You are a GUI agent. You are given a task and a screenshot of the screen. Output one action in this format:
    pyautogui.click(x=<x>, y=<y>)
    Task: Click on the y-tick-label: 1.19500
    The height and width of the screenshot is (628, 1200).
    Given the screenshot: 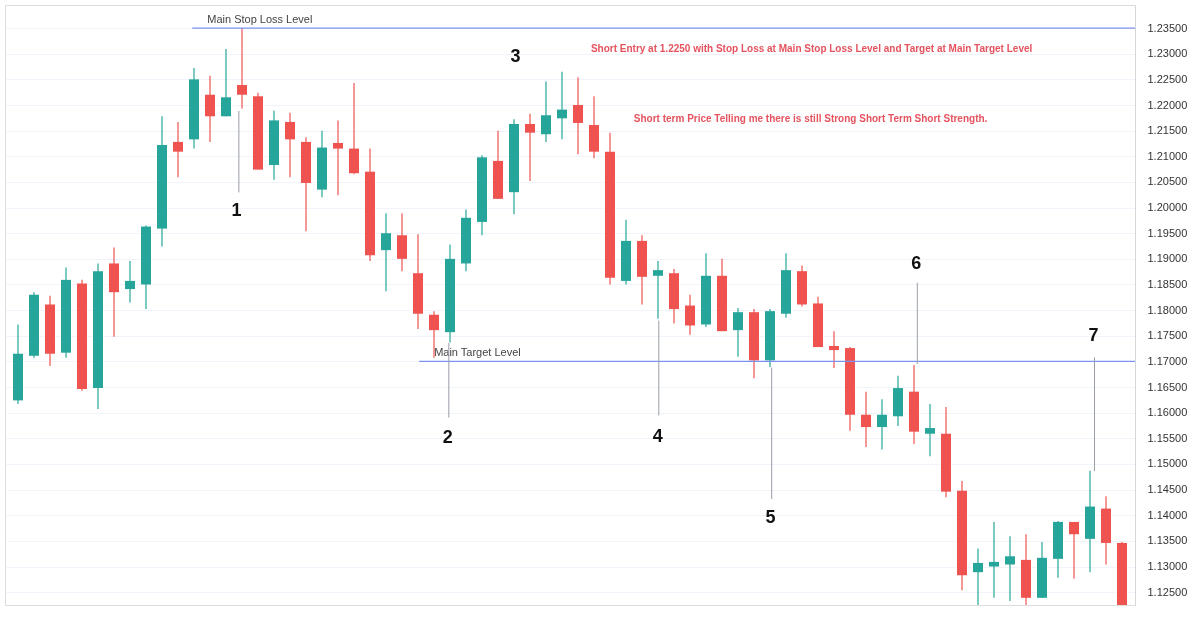 What is the action you would take?
    pyautogui.click(x=1167, y=232)
    